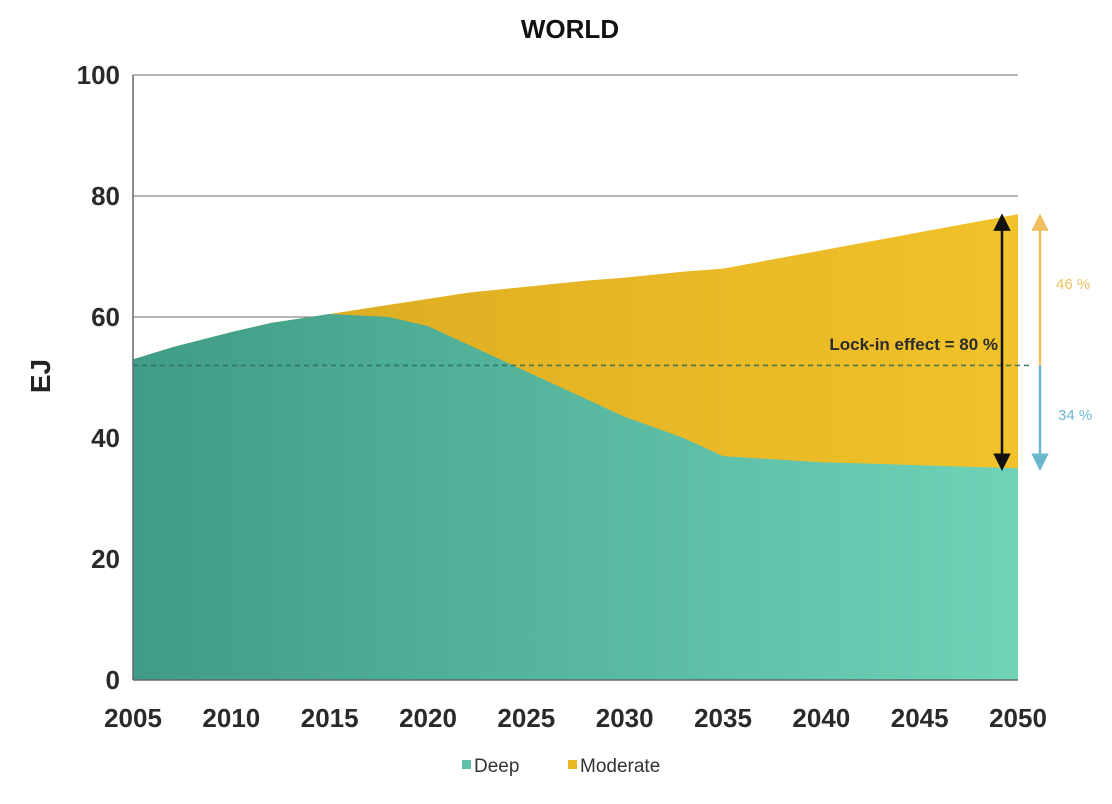  I want to click on moderate-pct-label: 46 %, so click(1073, 284).